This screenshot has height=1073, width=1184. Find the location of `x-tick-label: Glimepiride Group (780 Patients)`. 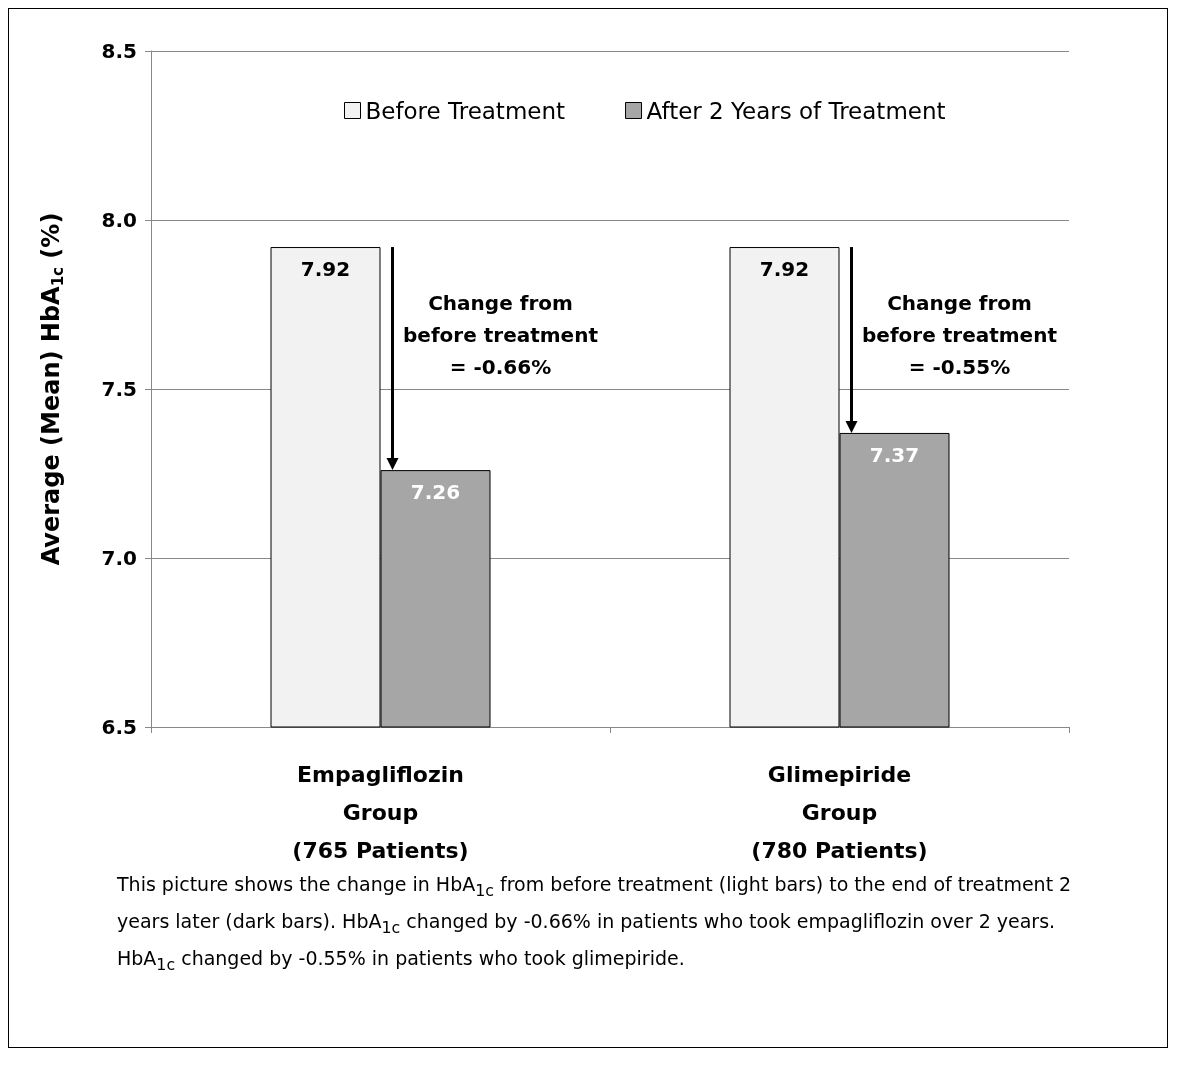

x-tick-label: Glimepiride Group (780 Patients) is located at coordinates (839, 812).